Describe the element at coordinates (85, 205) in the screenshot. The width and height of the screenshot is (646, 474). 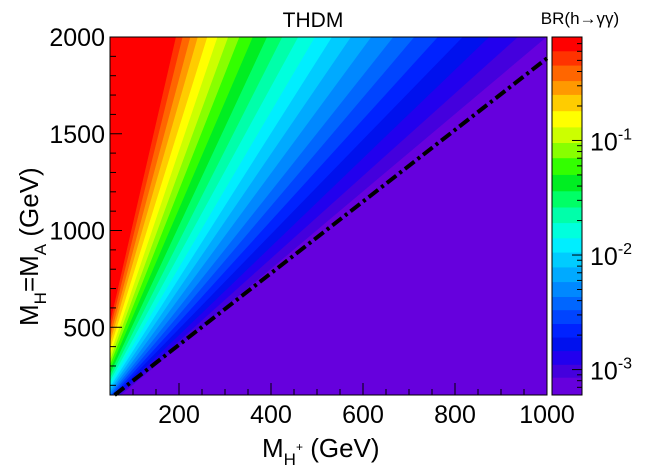
I see `y-axis: 500 1000 1500 2000` at that location.